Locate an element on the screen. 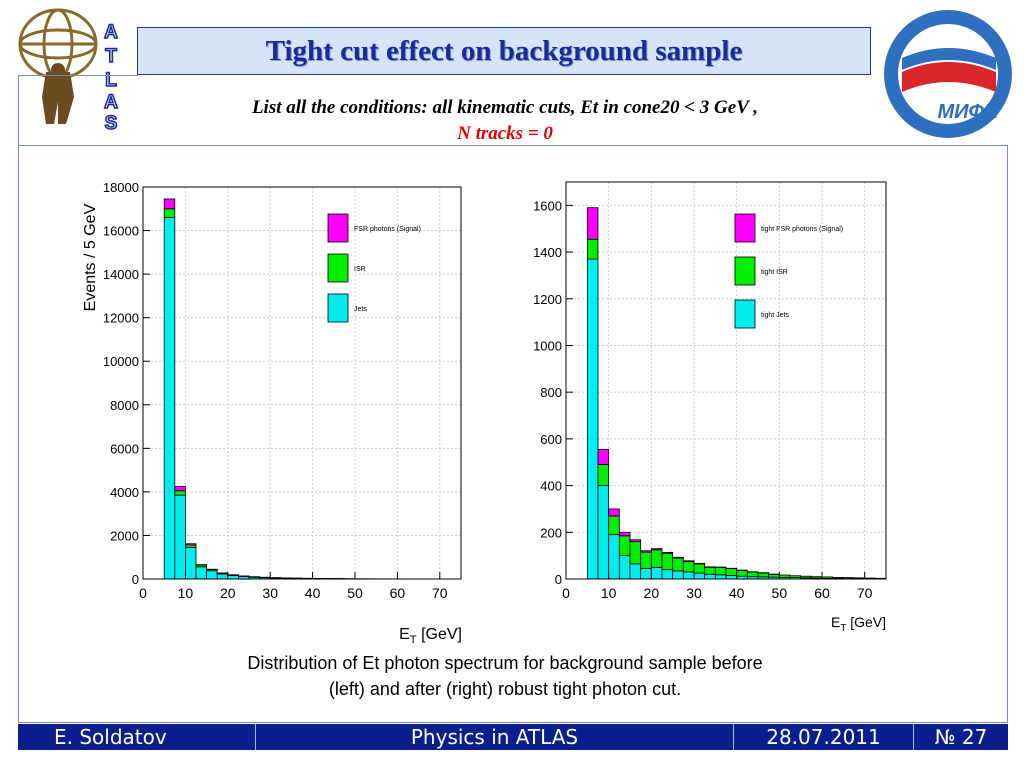 The image size is (1024, 768). footer-date: 28.07.2011 is located at coordinates (824, 737).